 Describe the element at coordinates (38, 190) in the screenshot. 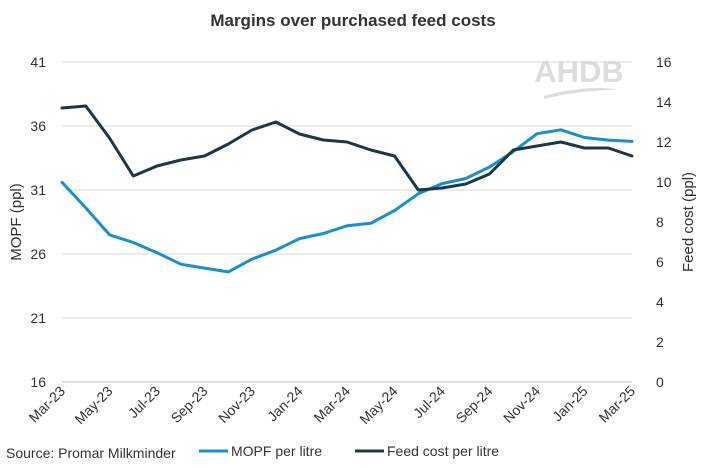

I see `y-tick-left-31: 31` at that location.